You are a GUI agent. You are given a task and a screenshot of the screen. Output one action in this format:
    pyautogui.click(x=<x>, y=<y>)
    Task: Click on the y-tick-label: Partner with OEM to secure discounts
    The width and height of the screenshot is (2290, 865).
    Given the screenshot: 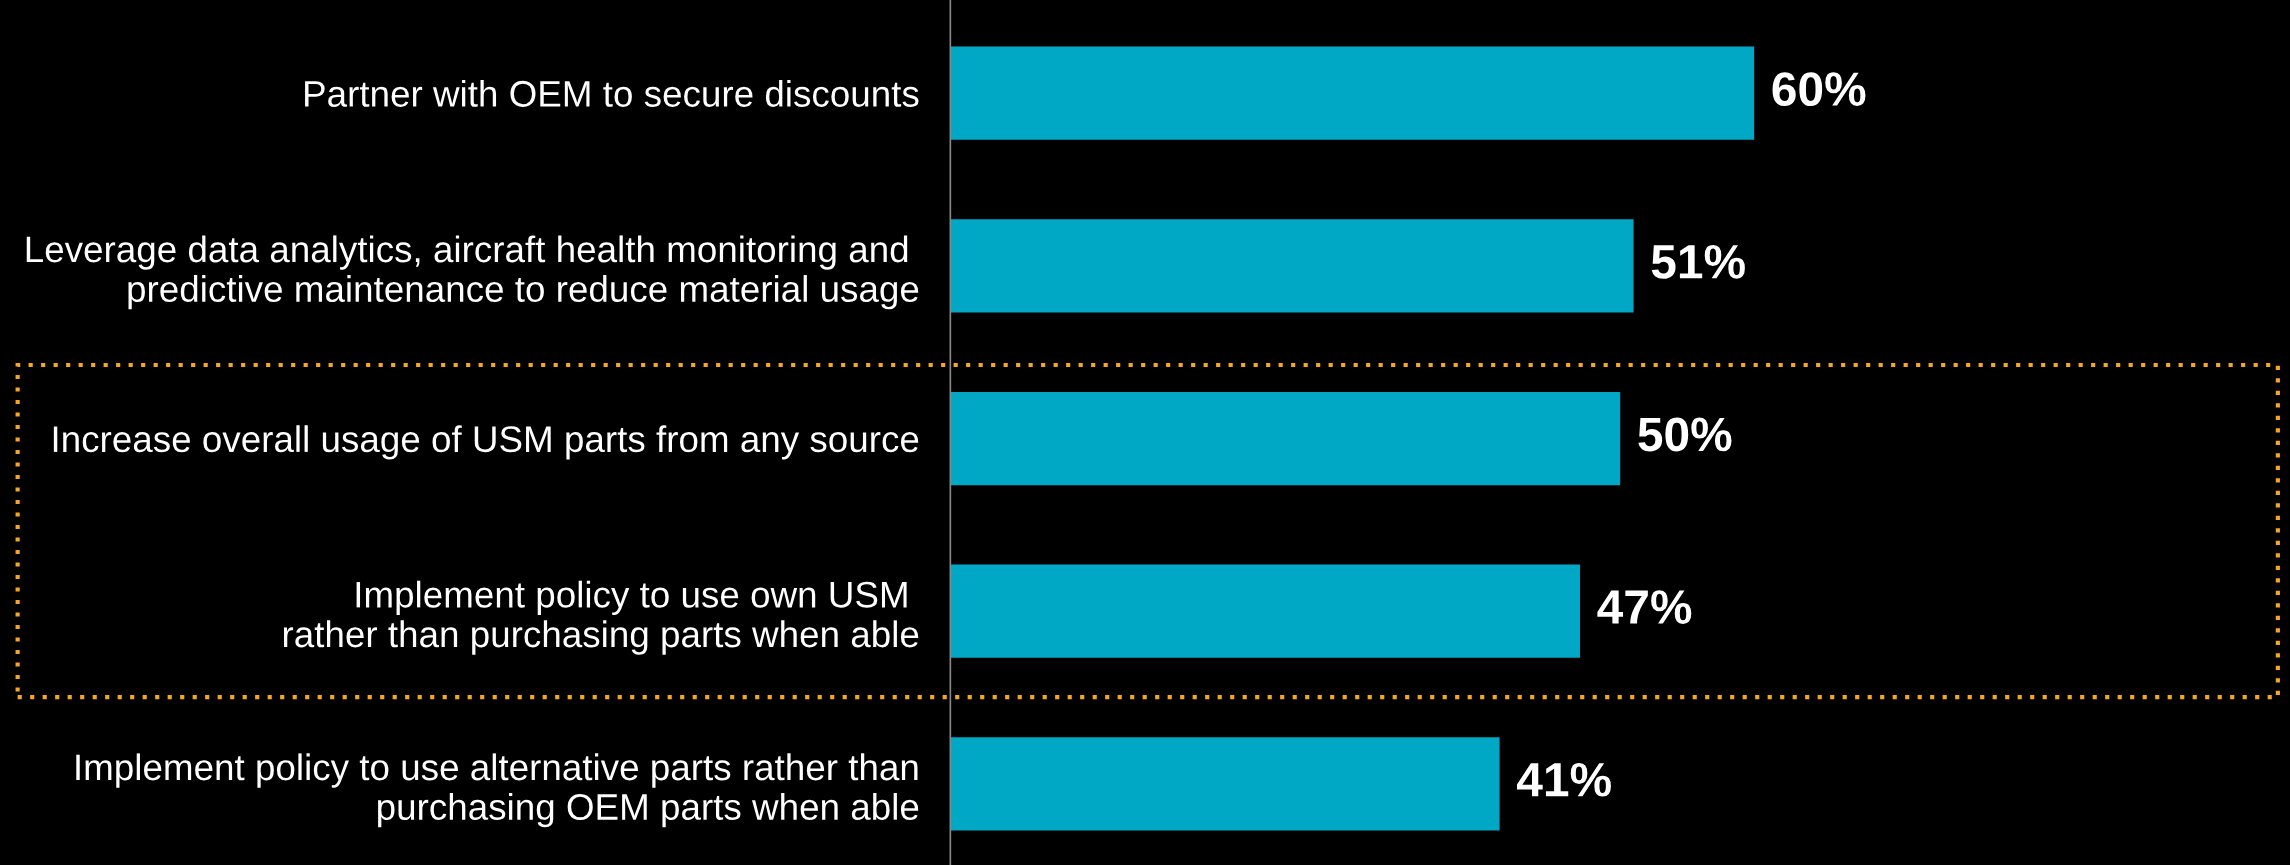 What is the action you would take?
    pyautogui.click(x=612, y=93)
    